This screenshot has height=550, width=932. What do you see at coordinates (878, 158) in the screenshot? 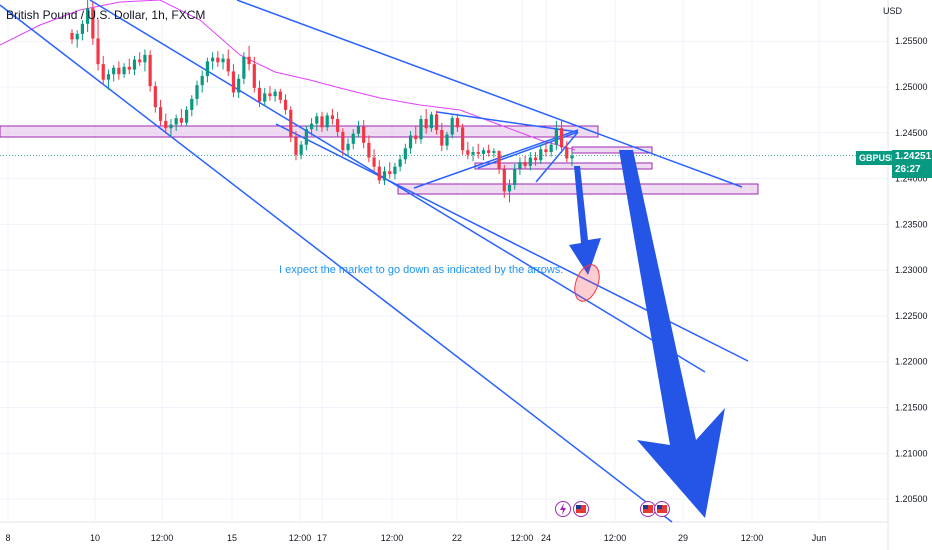
I see `symbol-tag: GBPUSD` at bounding box center [878, 158].